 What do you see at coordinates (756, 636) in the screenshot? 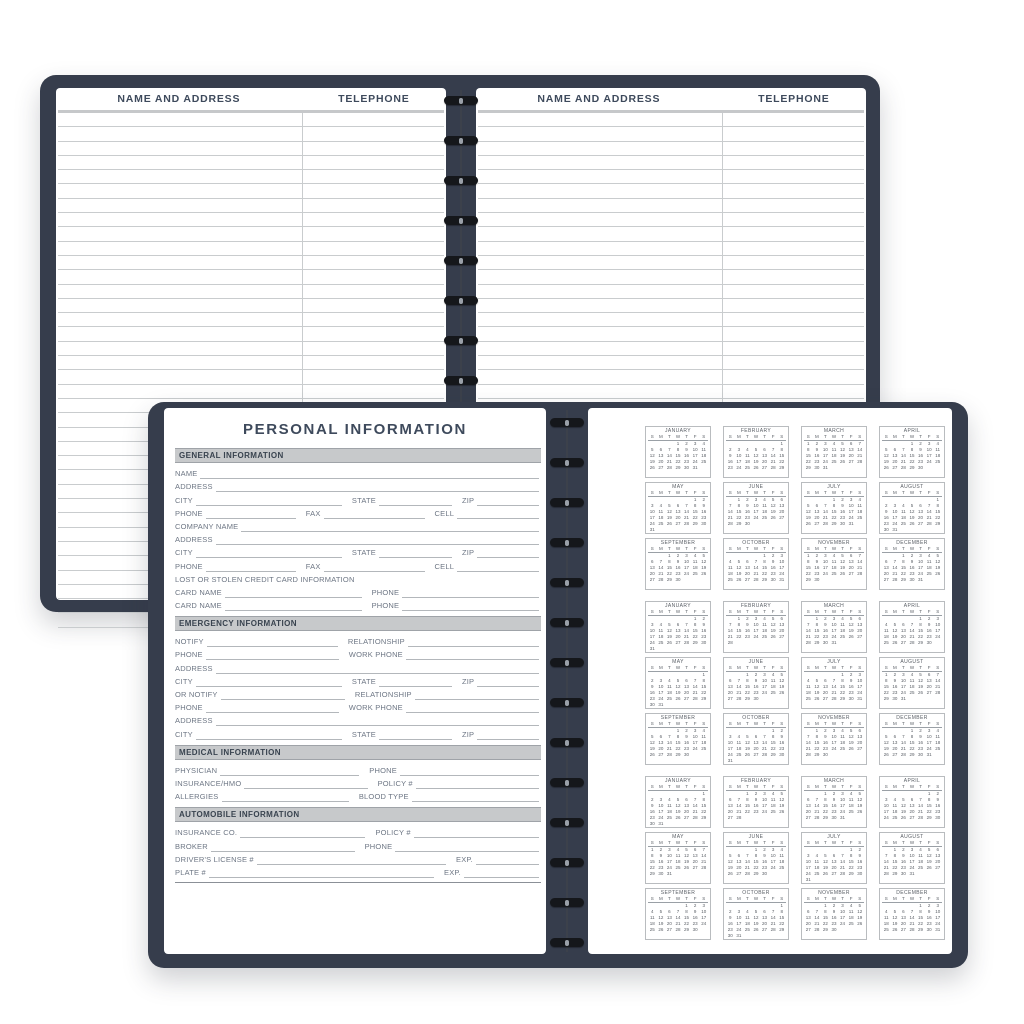
I see `day-cell: 24` at bounding box center [756, 636].